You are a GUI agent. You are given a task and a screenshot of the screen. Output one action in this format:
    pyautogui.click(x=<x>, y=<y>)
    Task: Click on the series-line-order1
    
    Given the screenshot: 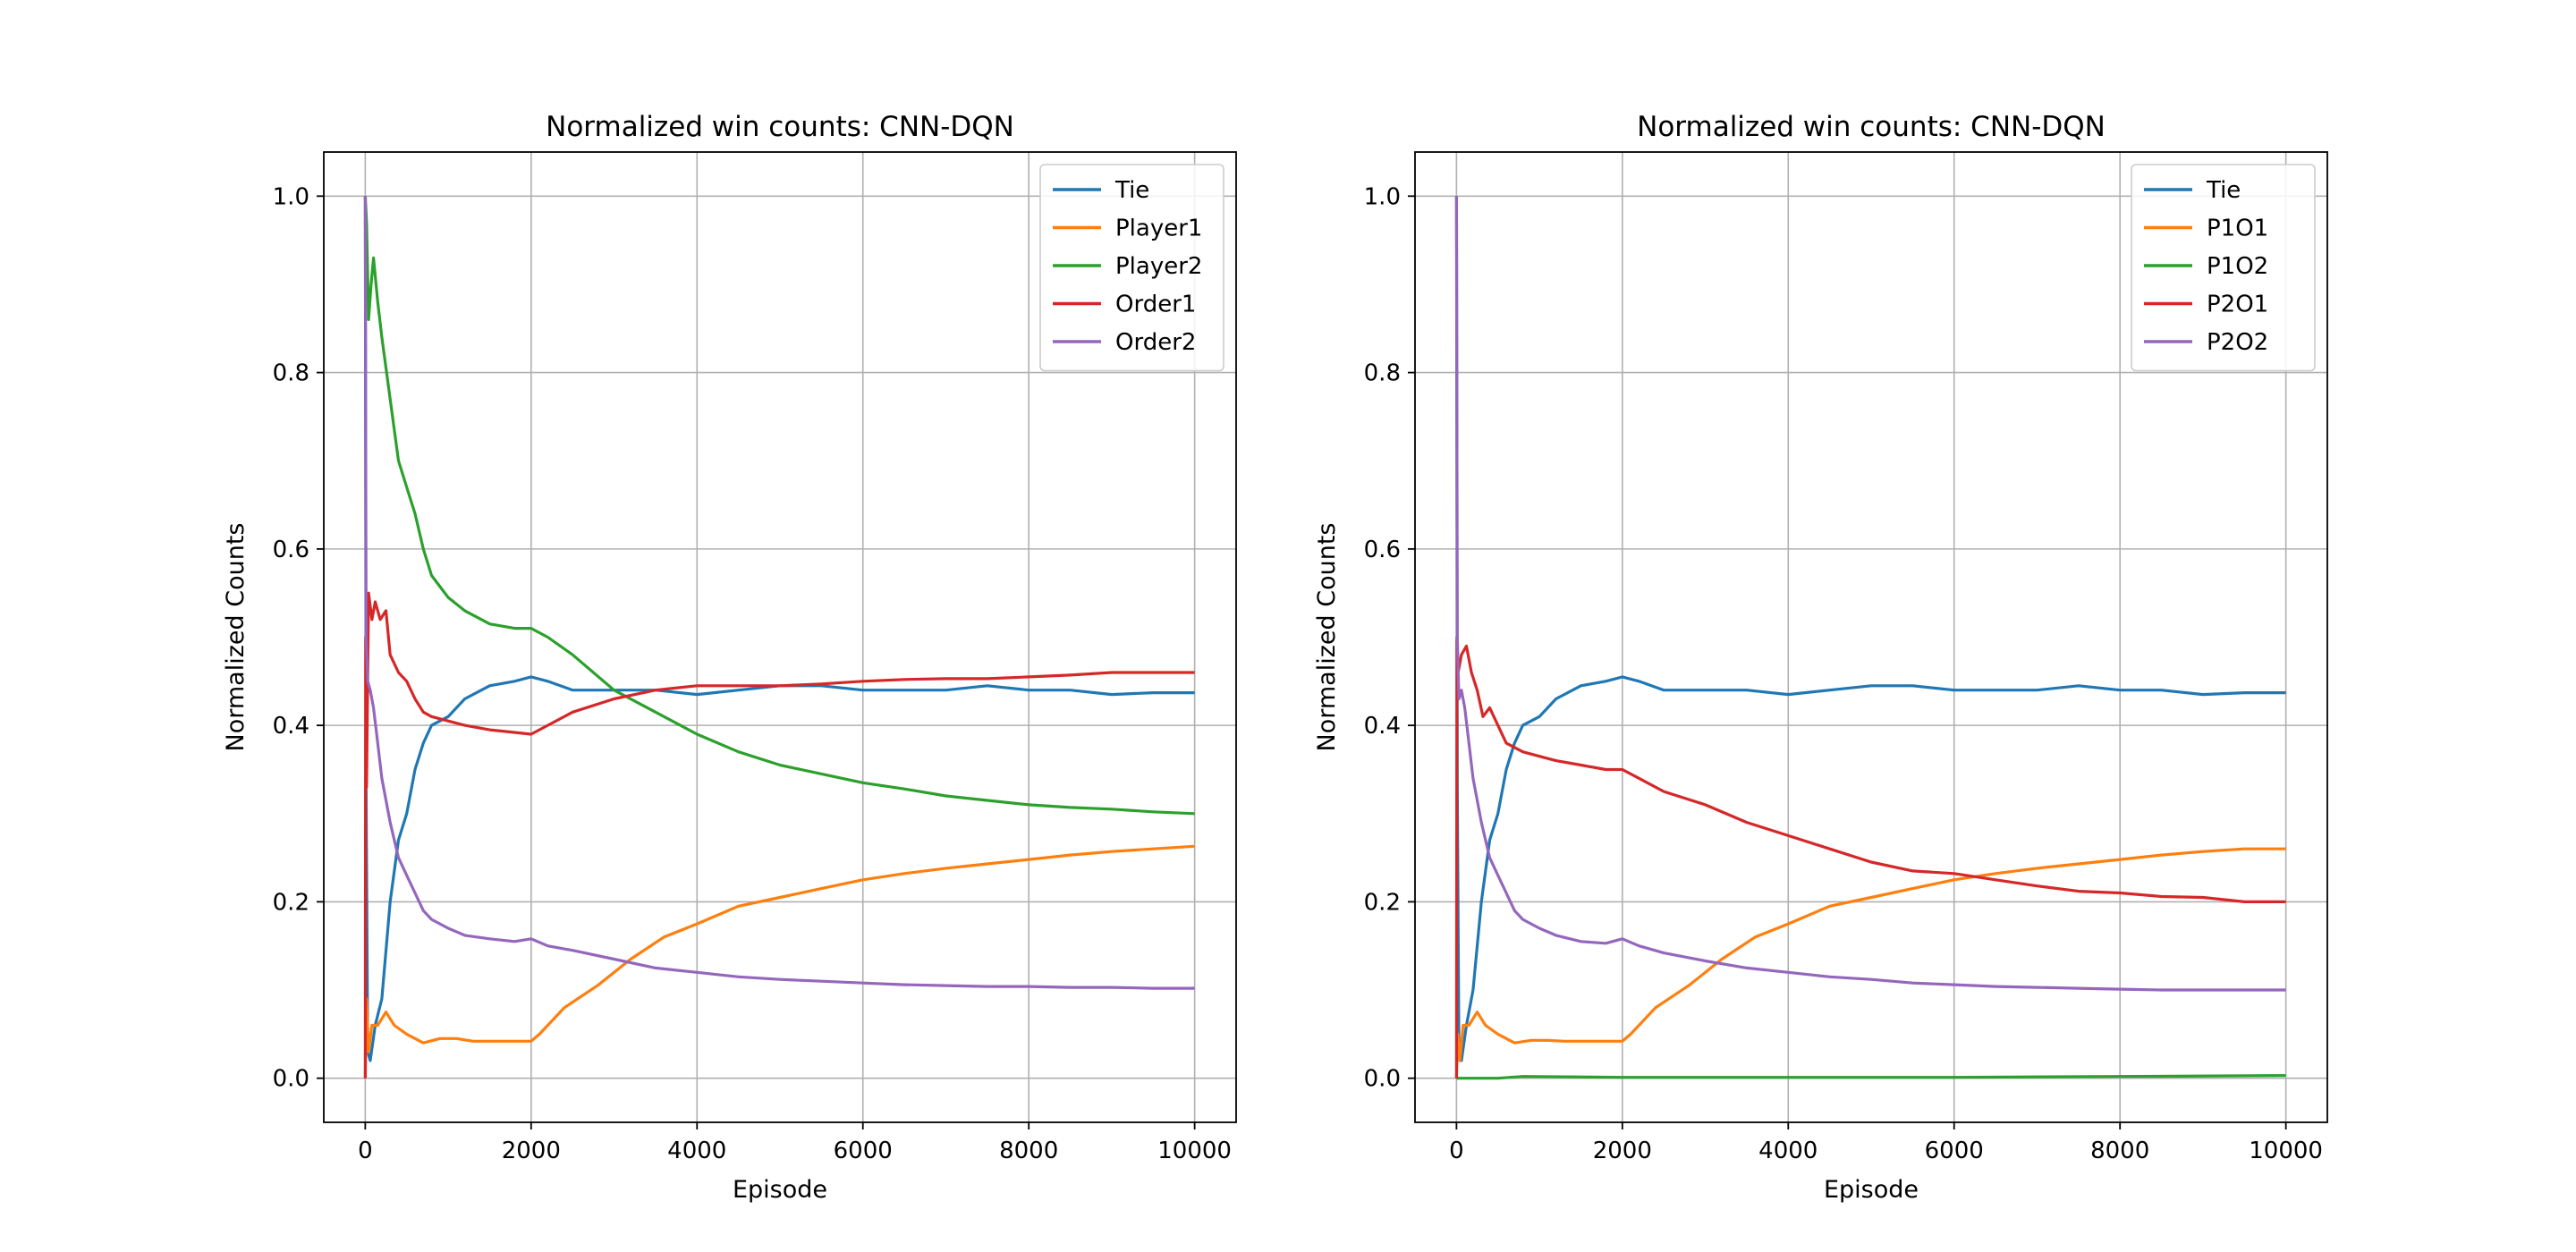 What is the action you would take?
    pyautogui.click(x=779, y=835)
    